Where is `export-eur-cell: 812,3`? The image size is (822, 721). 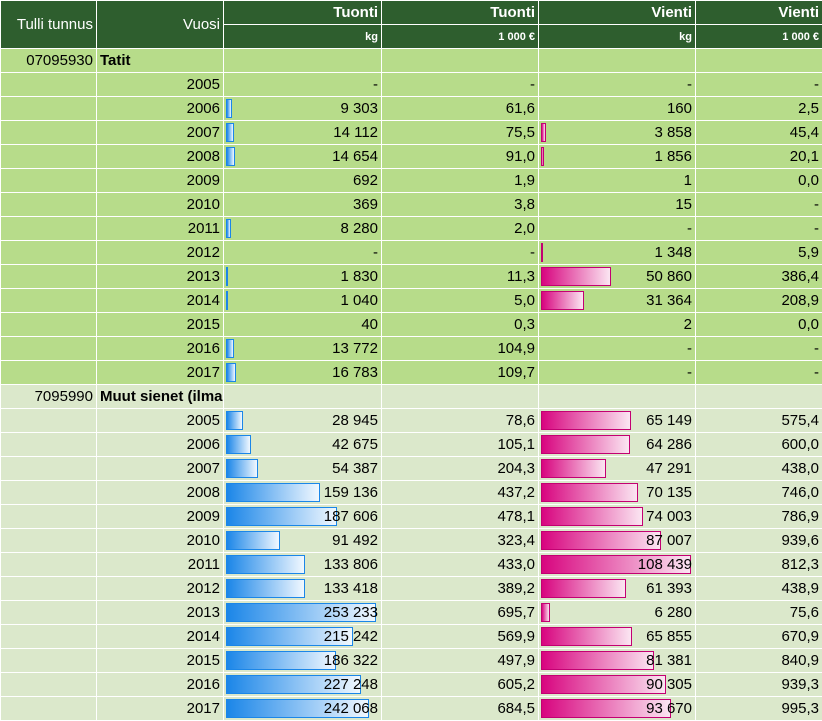 export-eur-cell: 812,3 is located at coordinates (758, 564).